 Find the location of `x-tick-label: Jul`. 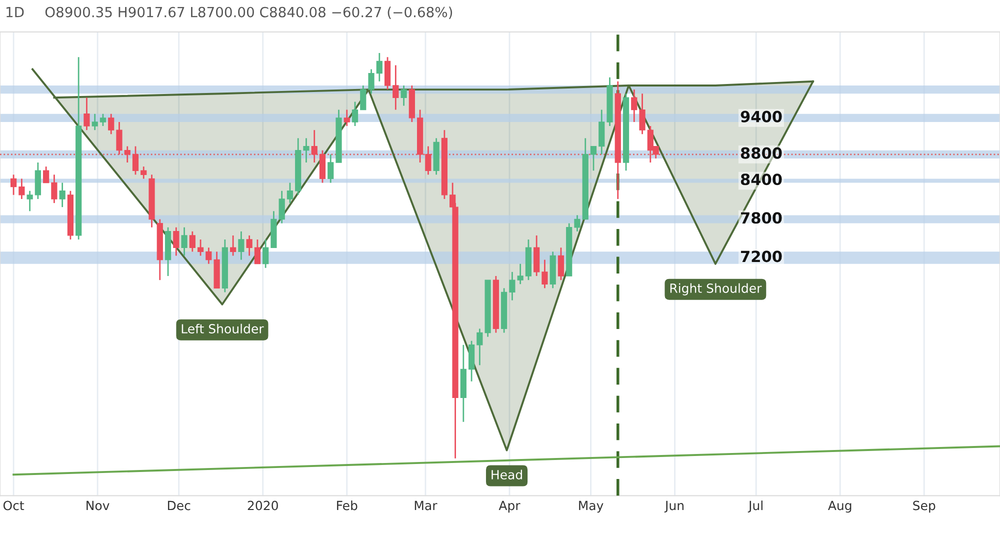

x-tick-label: Jul is located at coordinates (755, 506).